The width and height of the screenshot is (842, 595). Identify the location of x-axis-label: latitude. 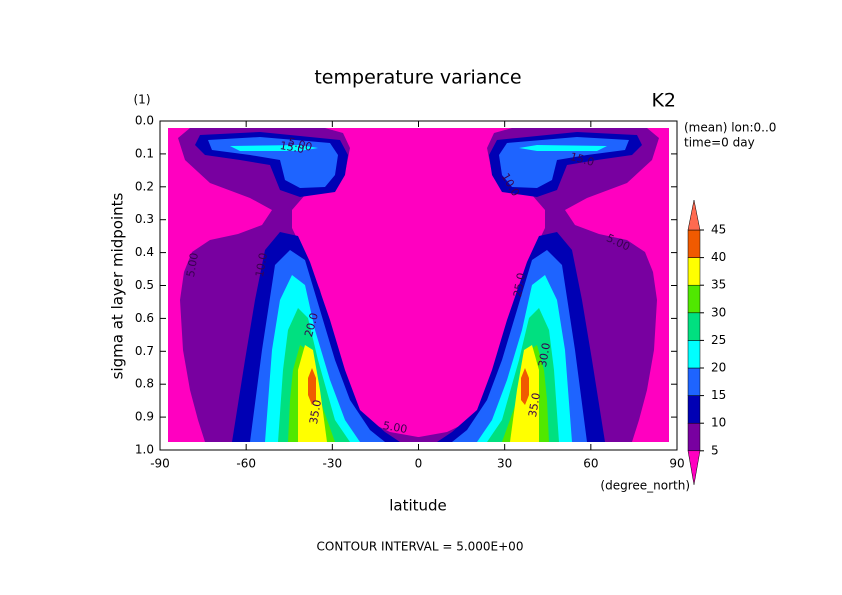
(418, 506).